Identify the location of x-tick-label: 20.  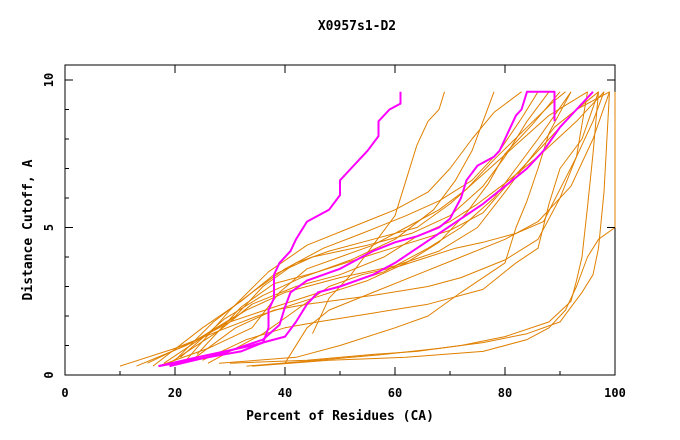
(175, 393).